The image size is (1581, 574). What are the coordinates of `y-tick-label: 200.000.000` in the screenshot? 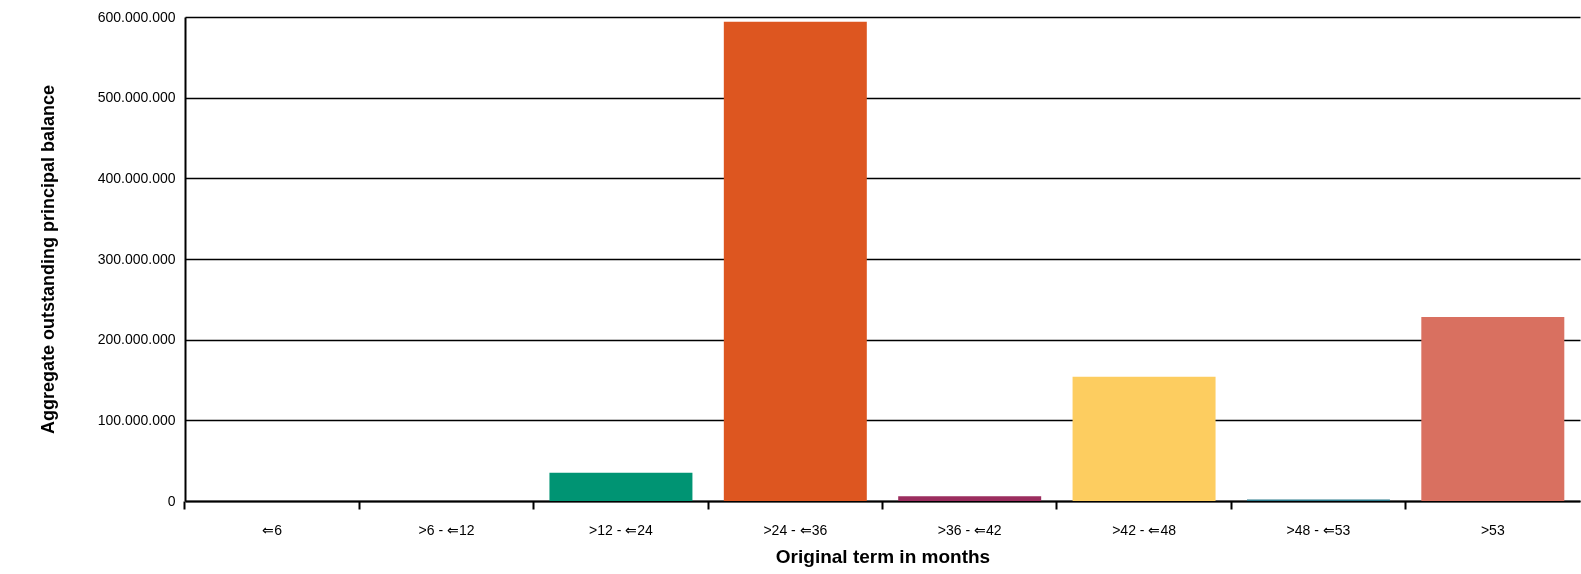 It's located at (136, 339).